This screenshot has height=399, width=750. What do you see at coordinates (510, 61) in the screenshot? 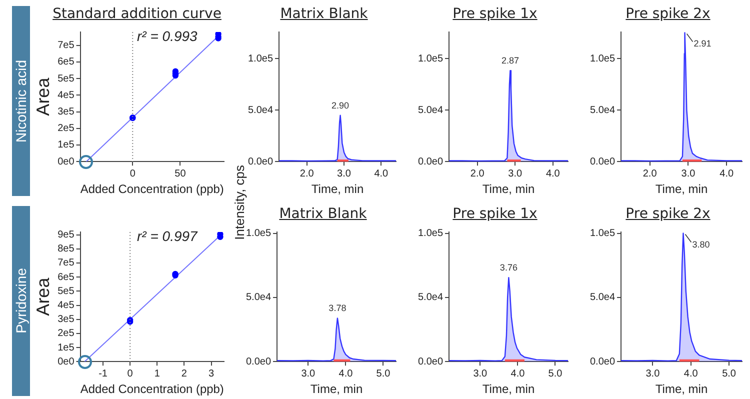
I see `annotation: 2.87` at bounding box center [510, 61].